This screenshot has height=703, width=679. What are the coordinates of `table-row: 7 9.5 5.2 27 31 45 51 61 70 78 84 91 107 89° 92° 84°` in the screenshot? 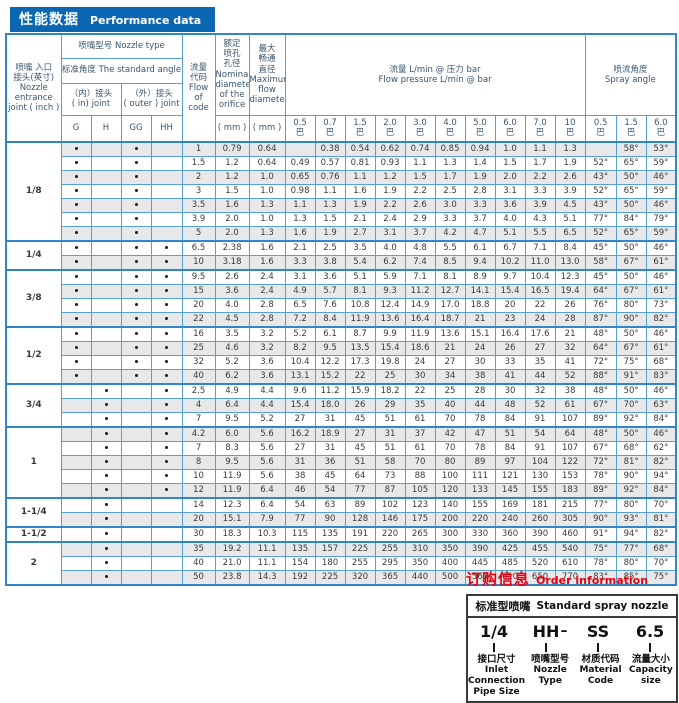 It's located at (341, 420).